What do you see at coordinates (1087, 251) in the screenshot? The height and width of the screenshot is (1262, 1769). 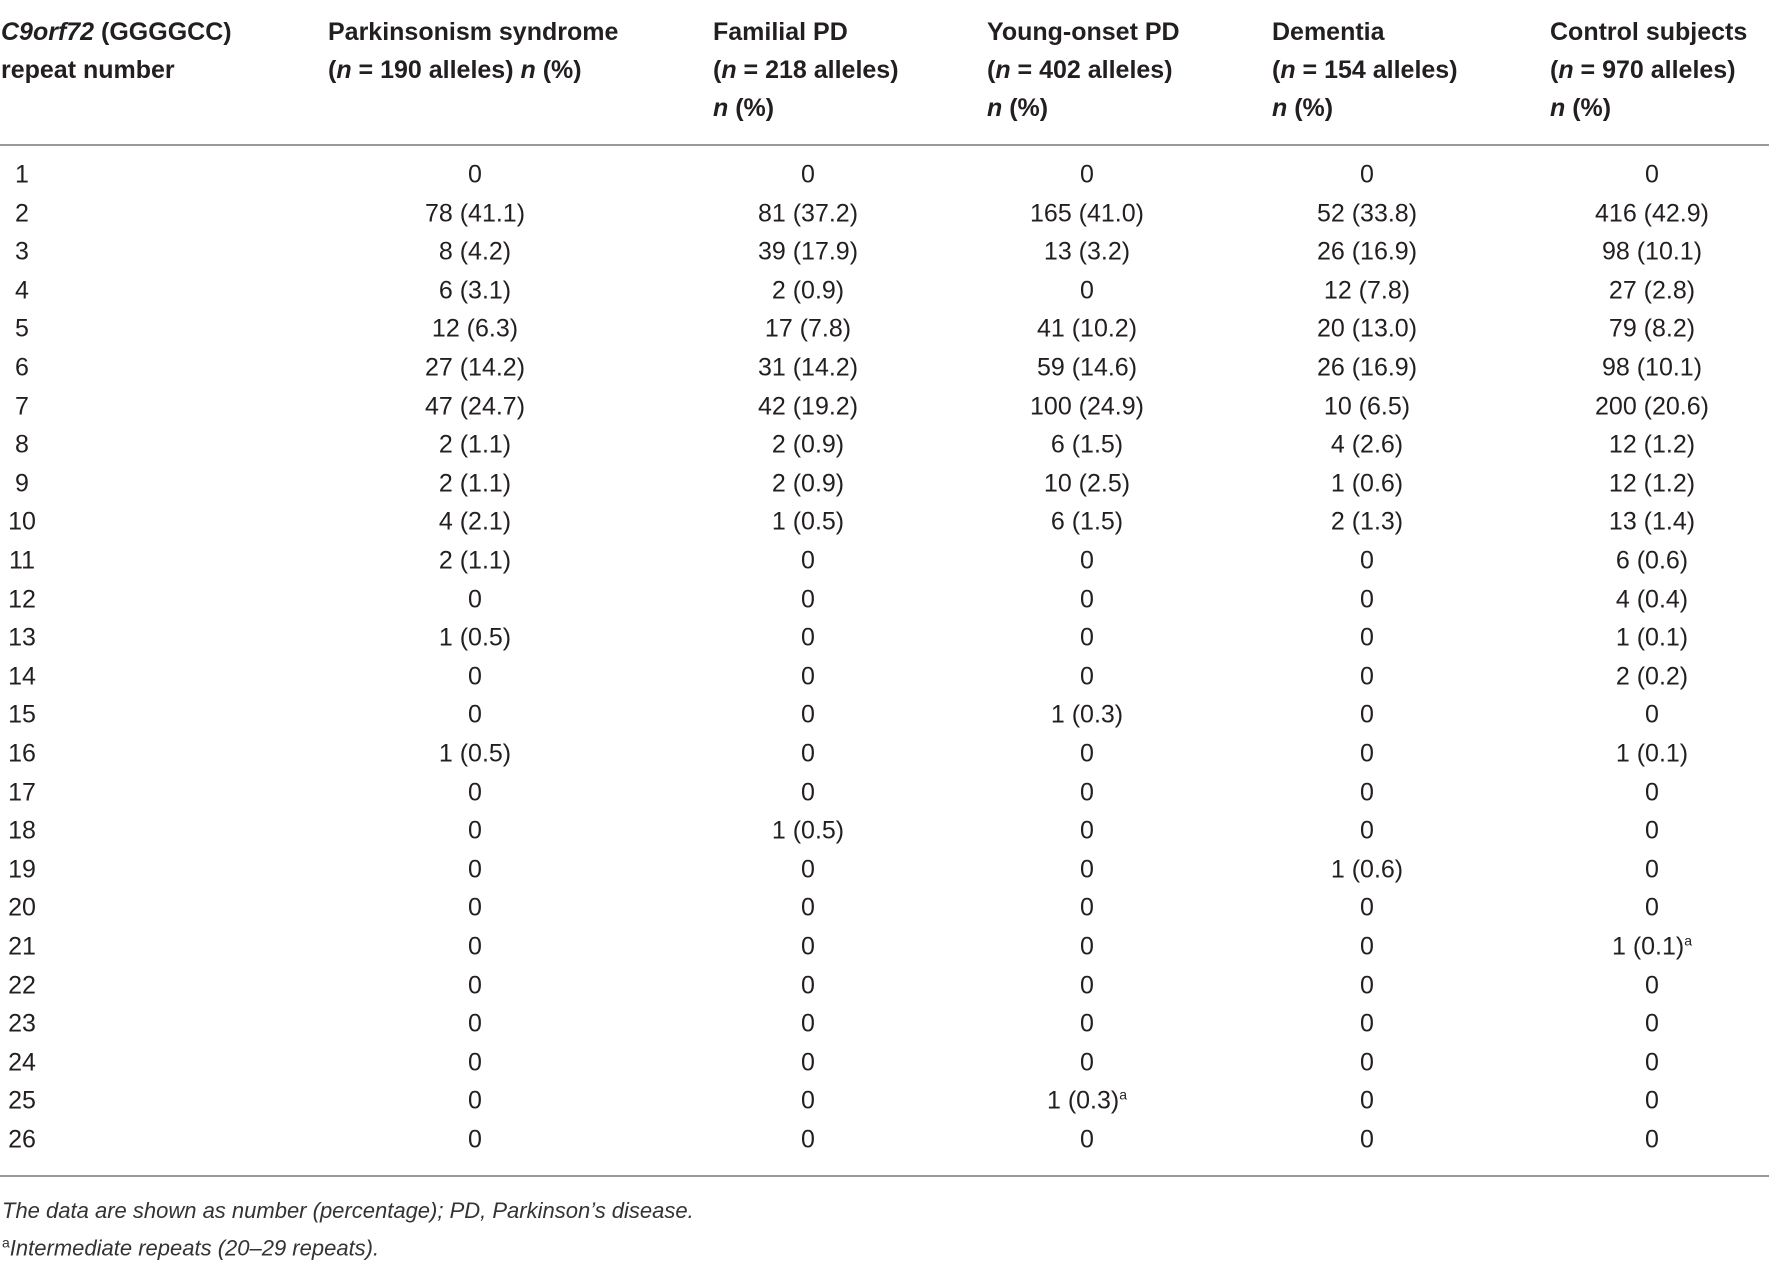 I see `cell: 13 (3.2)` at bounding box center [1087, 251].